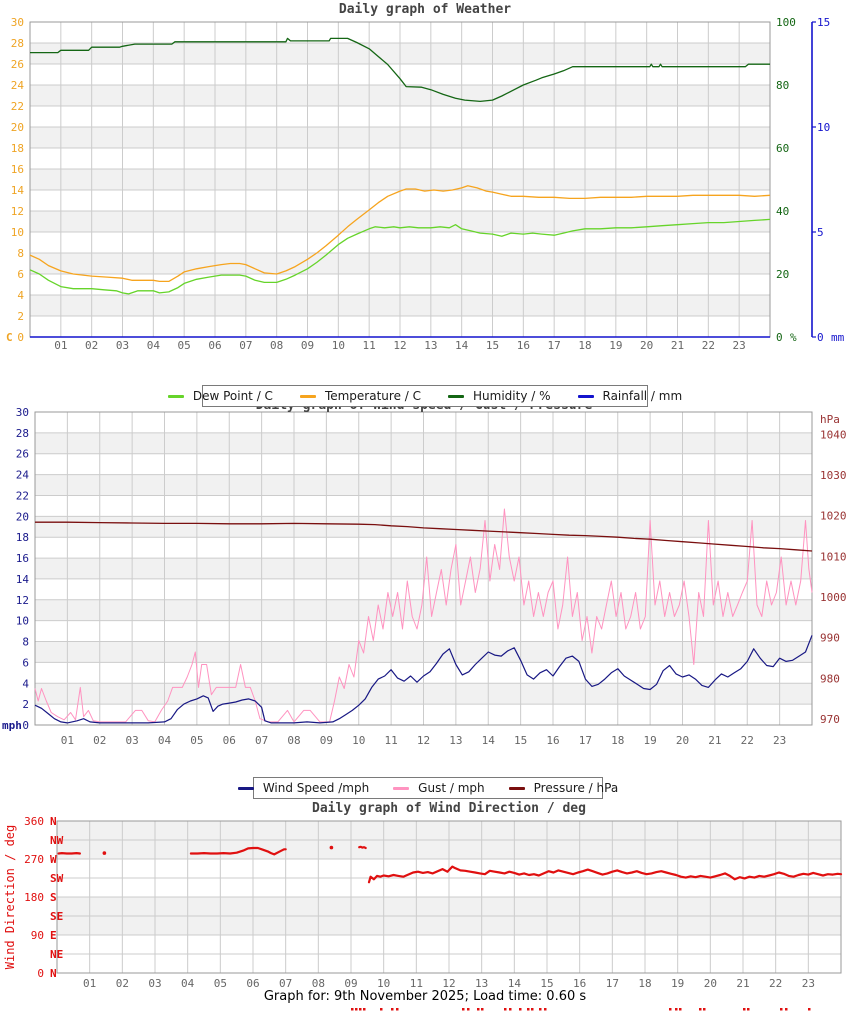 Image resolution: width=850 pixels, height=1017 pixels. What do you see at coordinates (782, 85) in the screenshot?
I see `axis-tick-label: 80` at bounding box center [782, 85].